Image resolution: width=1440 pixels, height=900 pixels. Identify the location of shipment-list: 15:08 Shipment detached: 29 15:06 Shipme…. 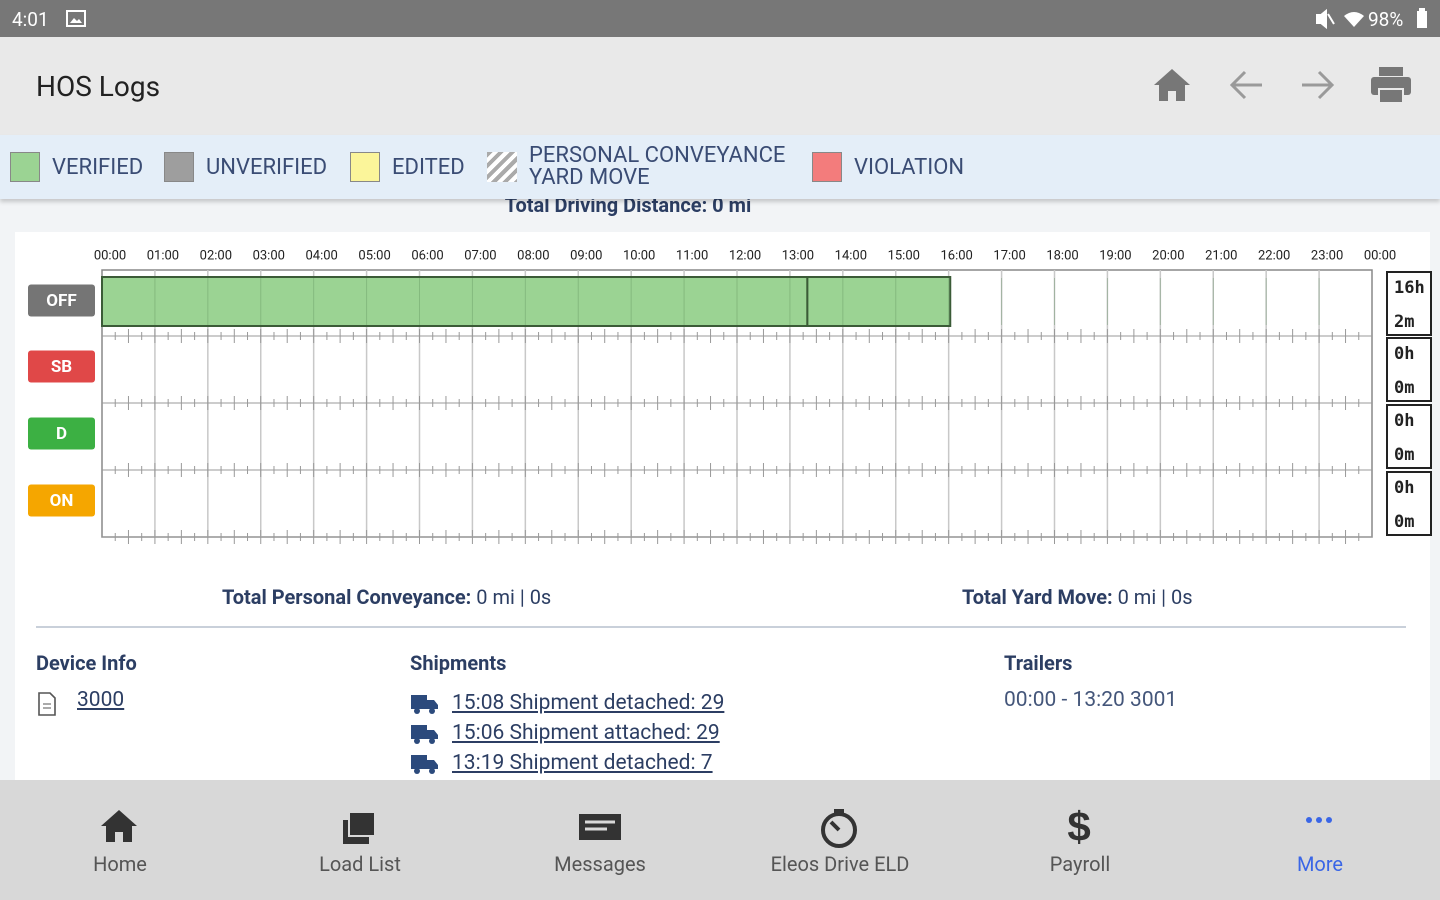
(567, 733).